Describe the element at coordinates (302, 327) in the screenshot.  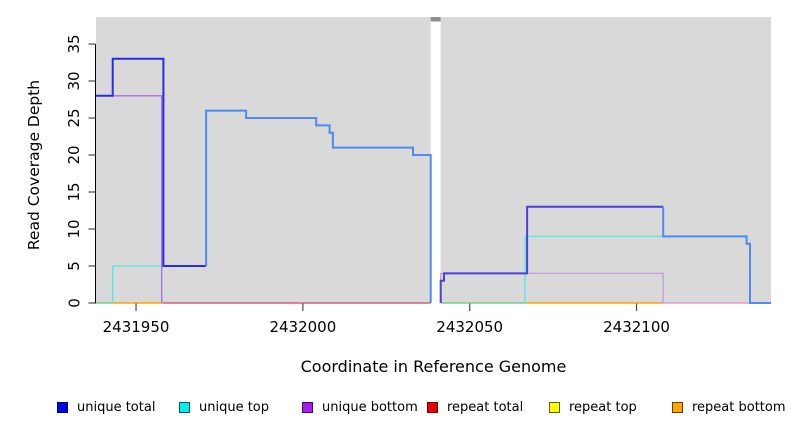
I see `x-tick-label: 2432000` at that location.